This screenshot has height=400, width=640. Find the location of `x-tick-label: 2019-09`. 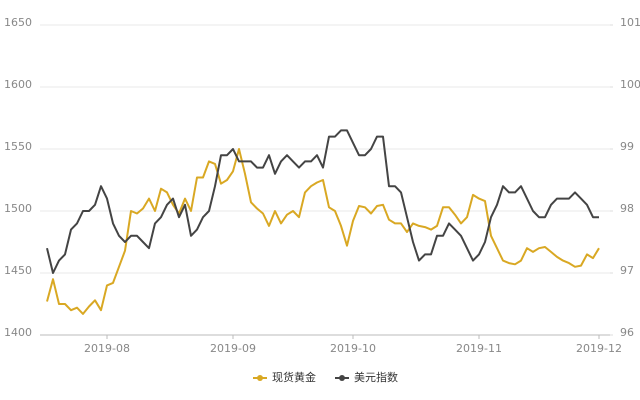

x-tick-label: 2019-09 is located at coordinates (233, 348).